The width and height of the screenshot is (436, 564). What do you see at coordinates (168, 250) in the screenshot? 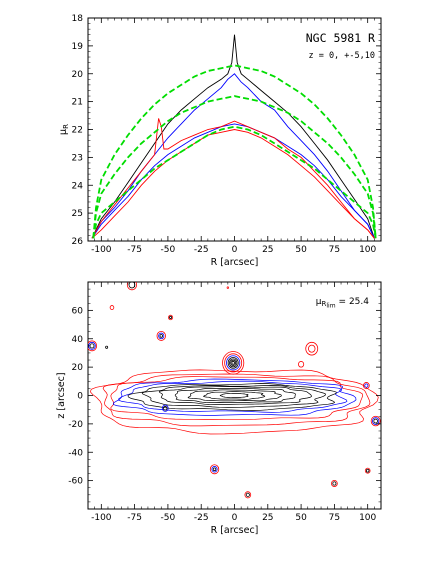
I see `profile-xtick-label-2: -50` at bounding box center [168, 250].